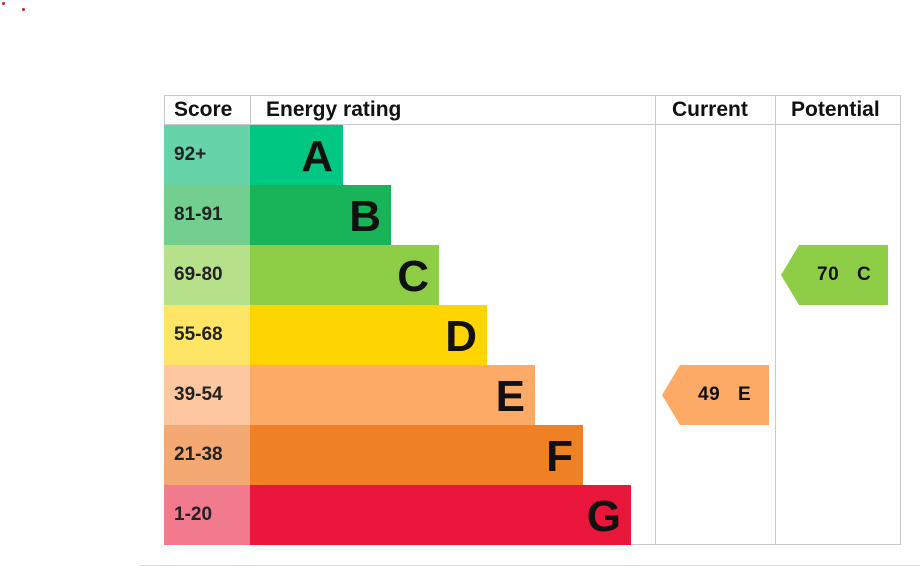 The height and width of the screenshot is (567, 920). I want to click on current-rating-value: 49, so click(709, 394).